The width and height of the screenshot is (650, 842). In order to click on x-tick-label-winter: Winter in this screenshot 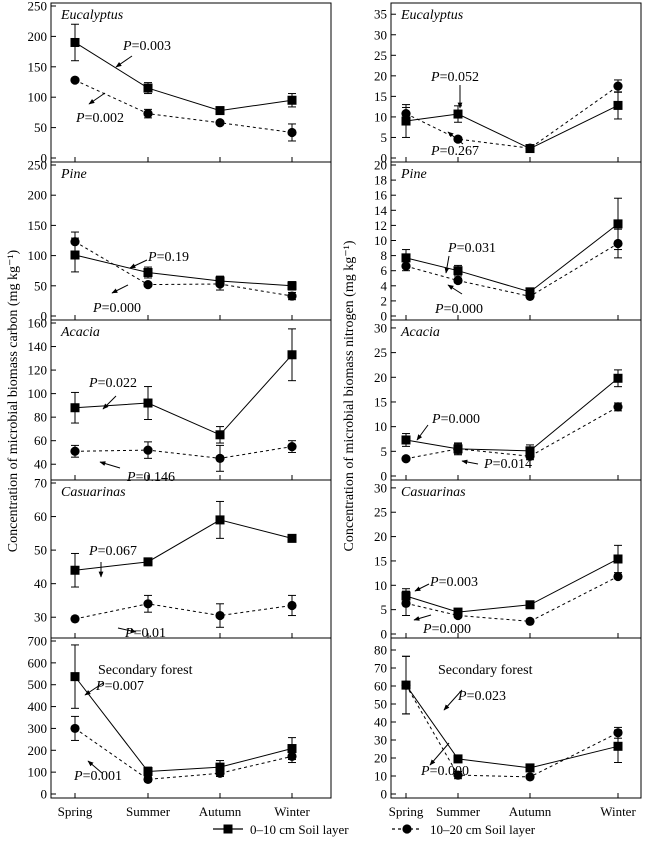, I will do `click(292, 811)`.